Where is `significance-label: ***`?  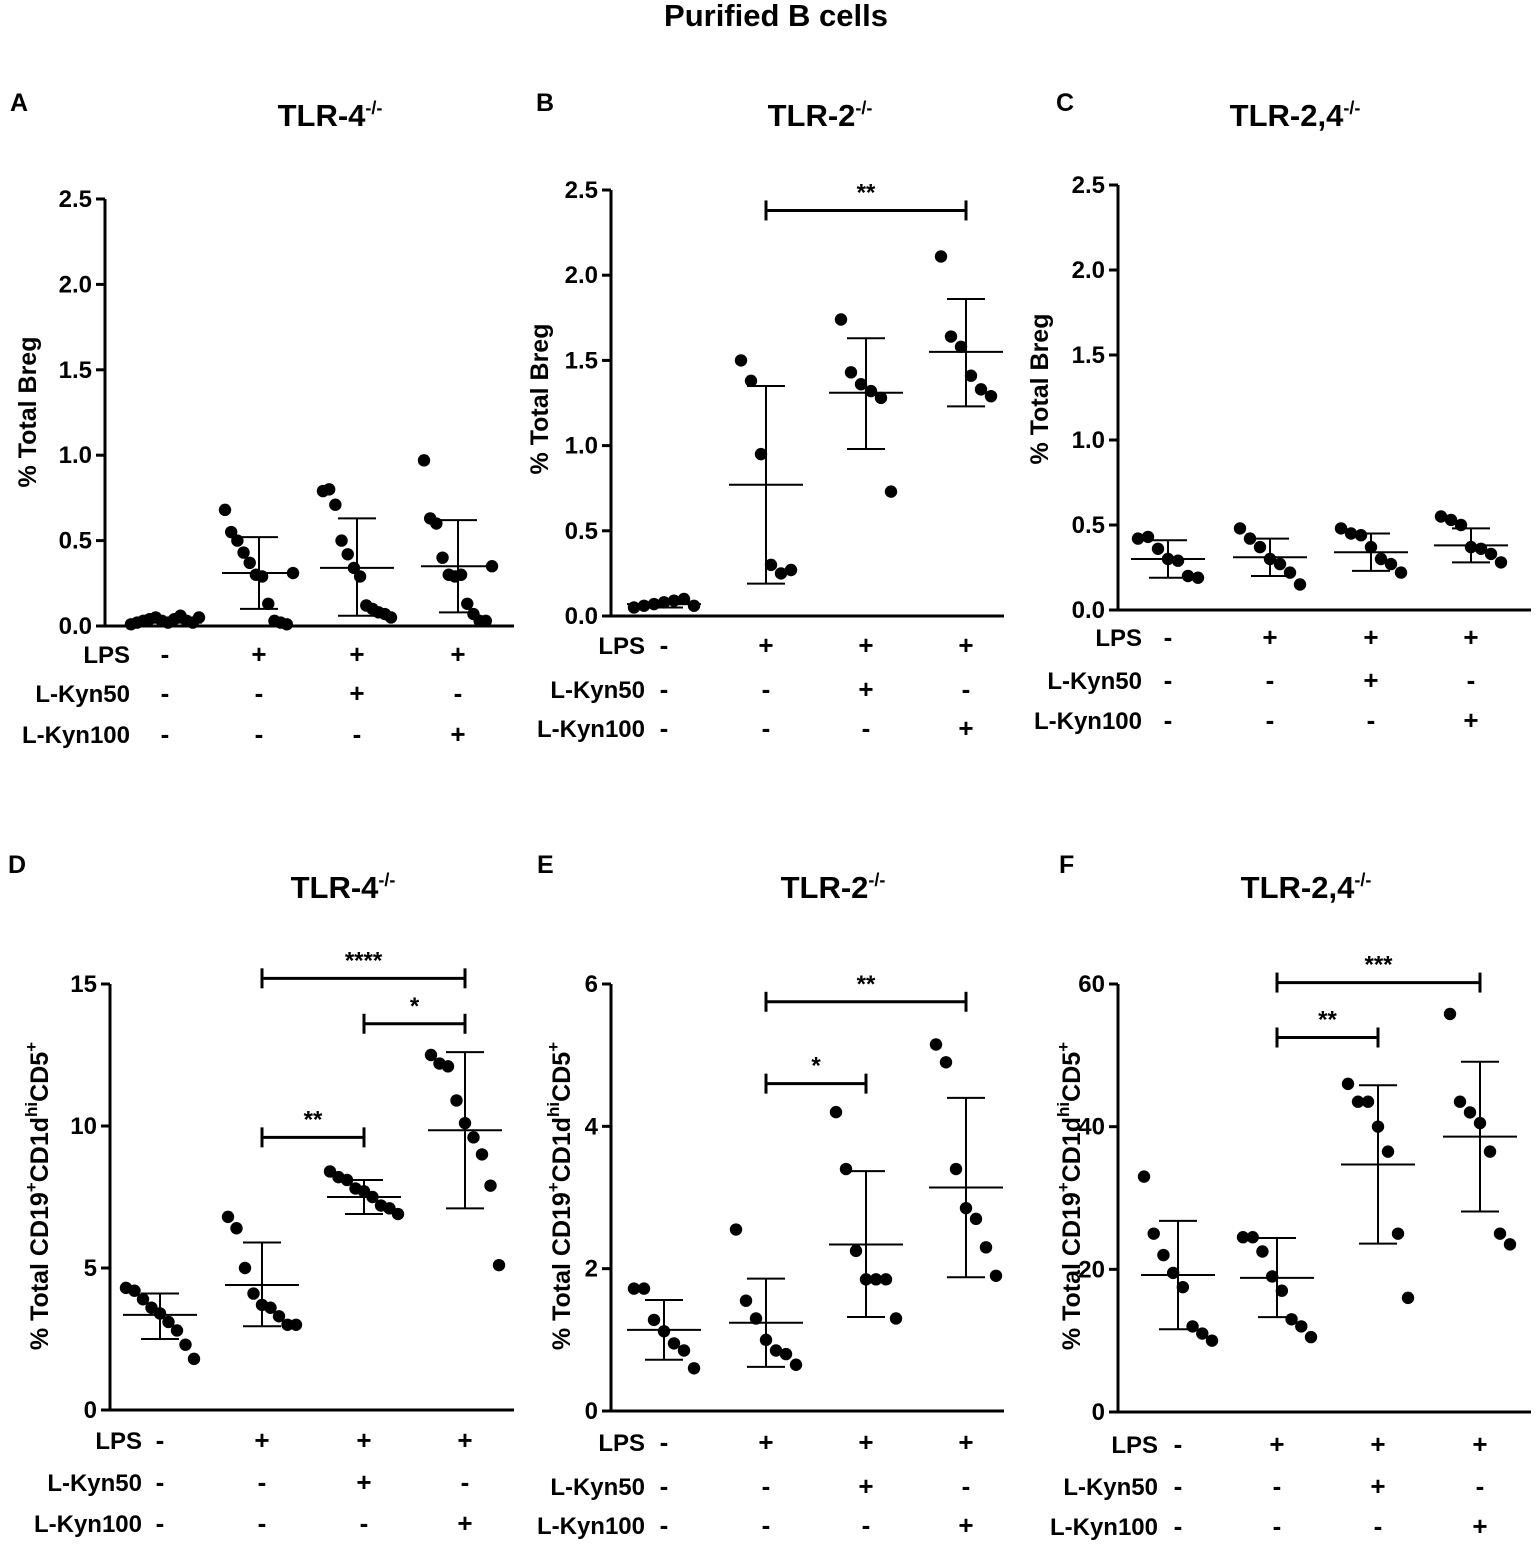
significance-label: *** is located at coordinates (1378, 965).